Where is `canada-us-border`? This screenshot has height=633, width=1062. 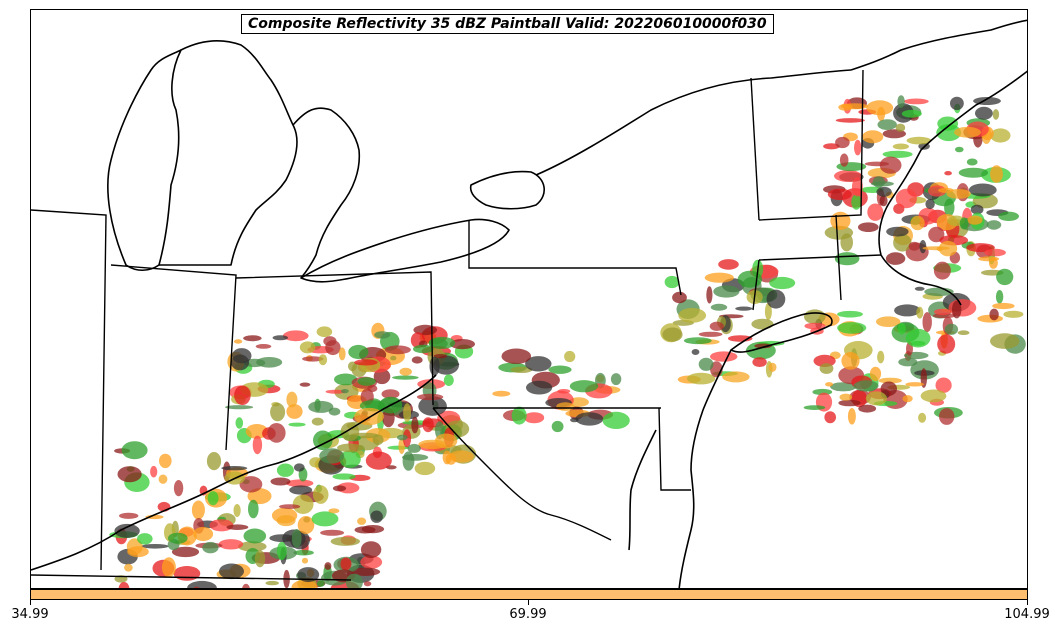 canada-us-border is located at coordinates (693, 122).